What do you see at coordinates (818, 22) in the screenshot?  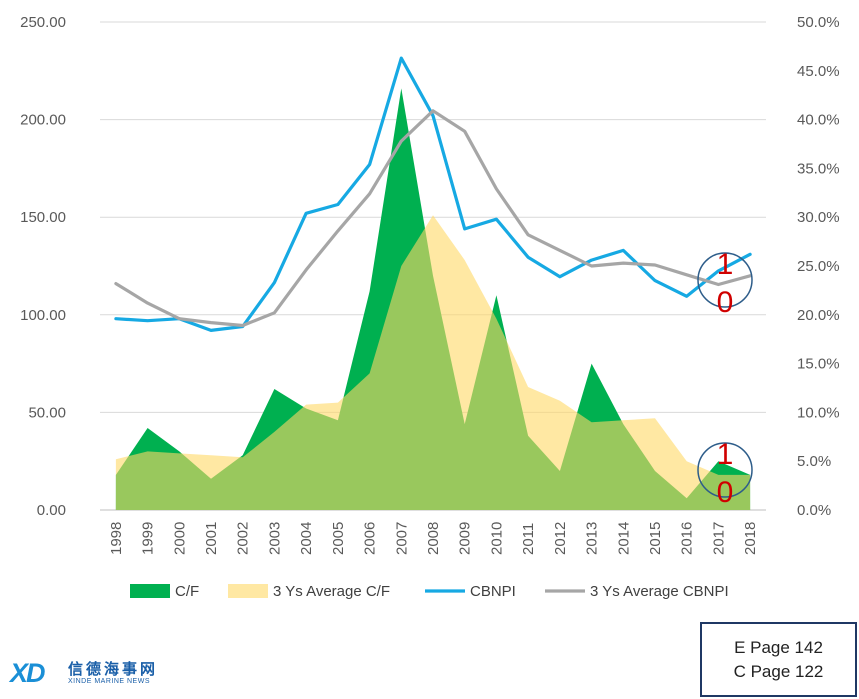 I see `right-tick-label: 50.0%` at bounding box center [818, 22].